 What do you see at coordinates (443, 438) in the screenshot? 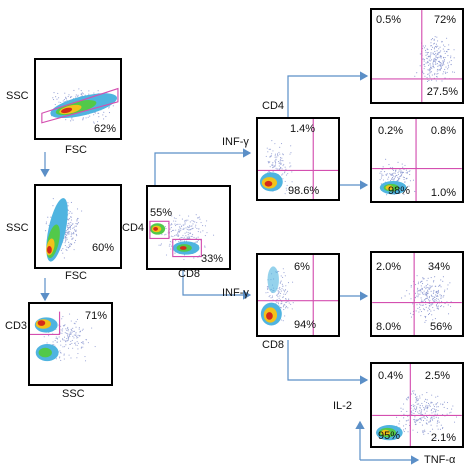
I see `q4-lr-pct: 2.1%` at bounding box center [443, 438].